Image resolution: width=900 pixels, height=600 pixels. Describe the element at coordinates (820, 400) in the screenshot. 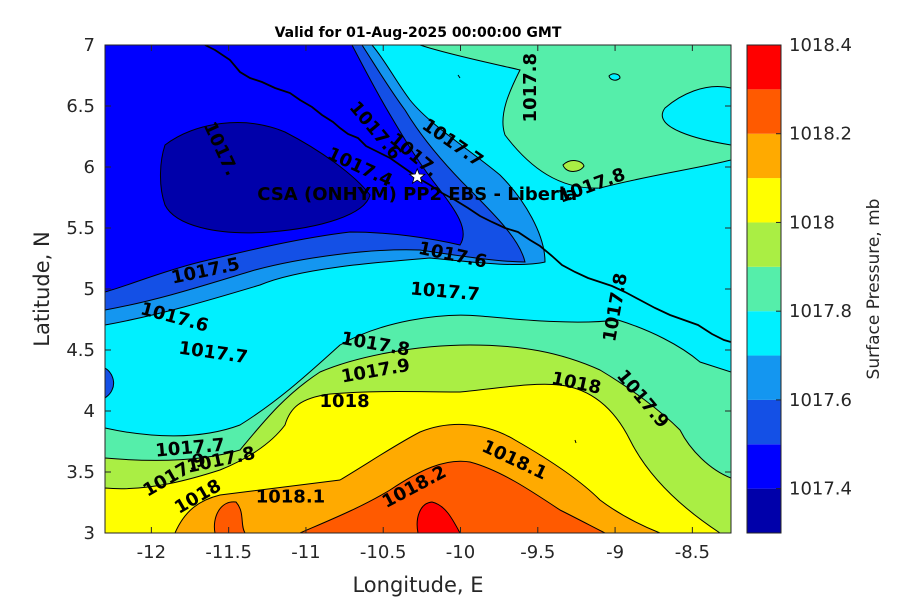

I see `colorbar-tick-label: 1017.6` at that location.